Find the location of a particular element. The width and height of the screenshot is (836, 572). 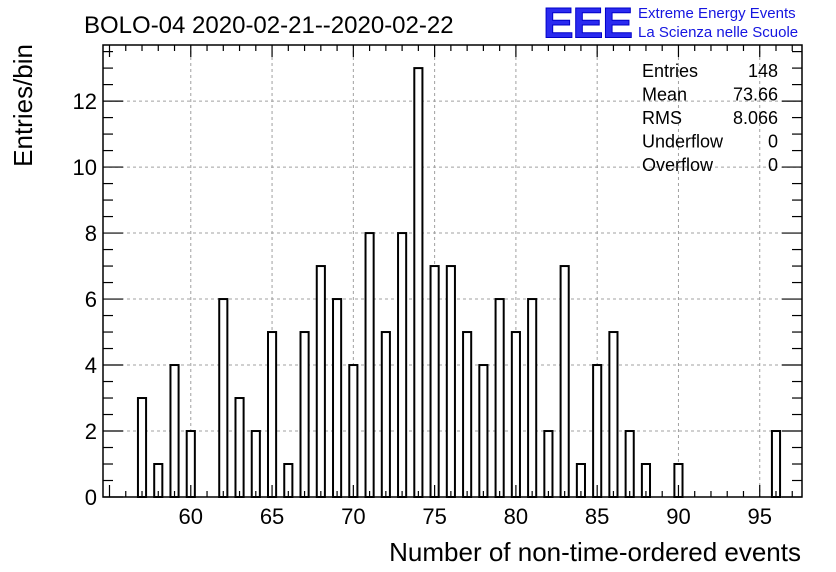

y-tick-label: 10 is located at coordinates (85, 167).